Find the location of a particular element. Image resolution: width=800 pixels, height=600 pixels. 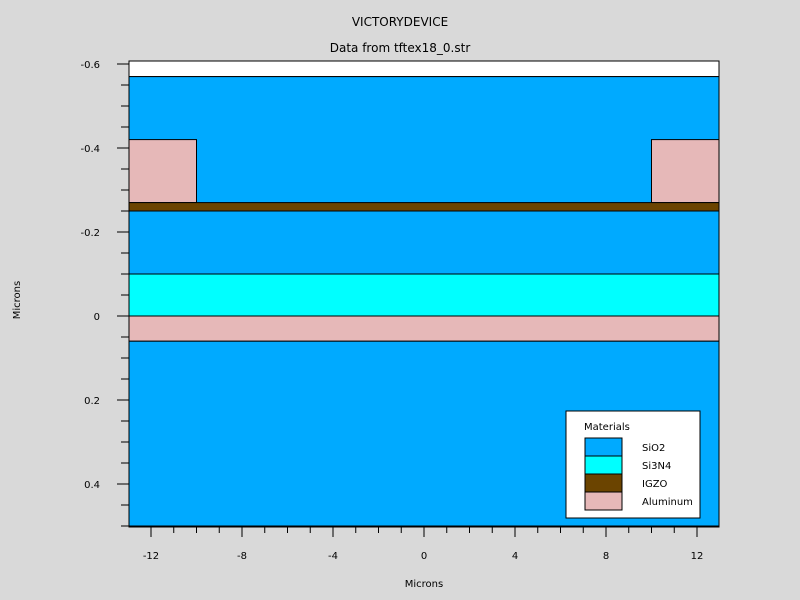

plot-subtitle: Data from tftex18_0.str is located at coordinates (400, 48).